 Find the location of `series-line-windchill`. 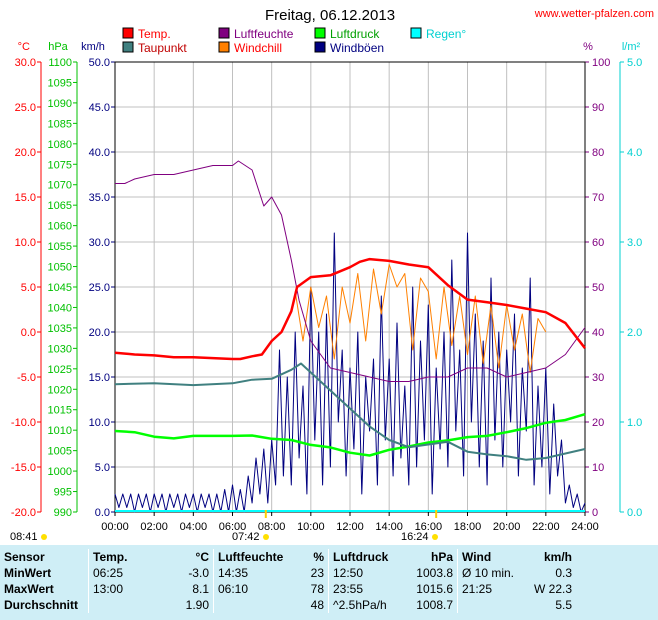

series-line-windchill is located at coordinates (420, 318).